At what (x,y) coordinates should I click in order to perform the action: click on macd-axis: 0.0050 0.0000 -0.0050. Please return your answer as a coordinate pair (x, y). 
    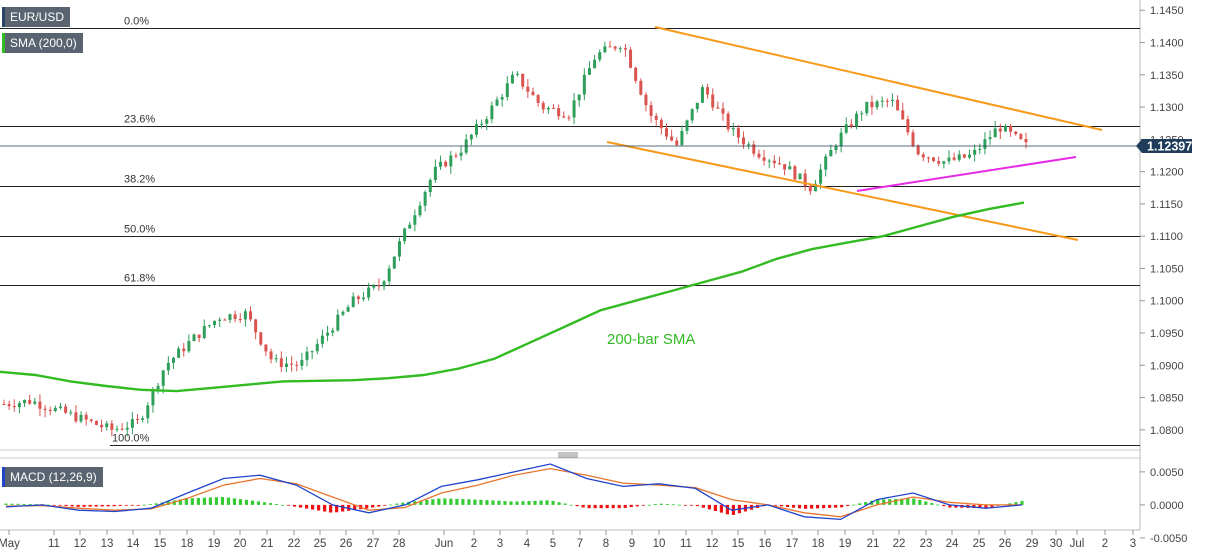
    Looking at the image, I should click on (1163, 506).